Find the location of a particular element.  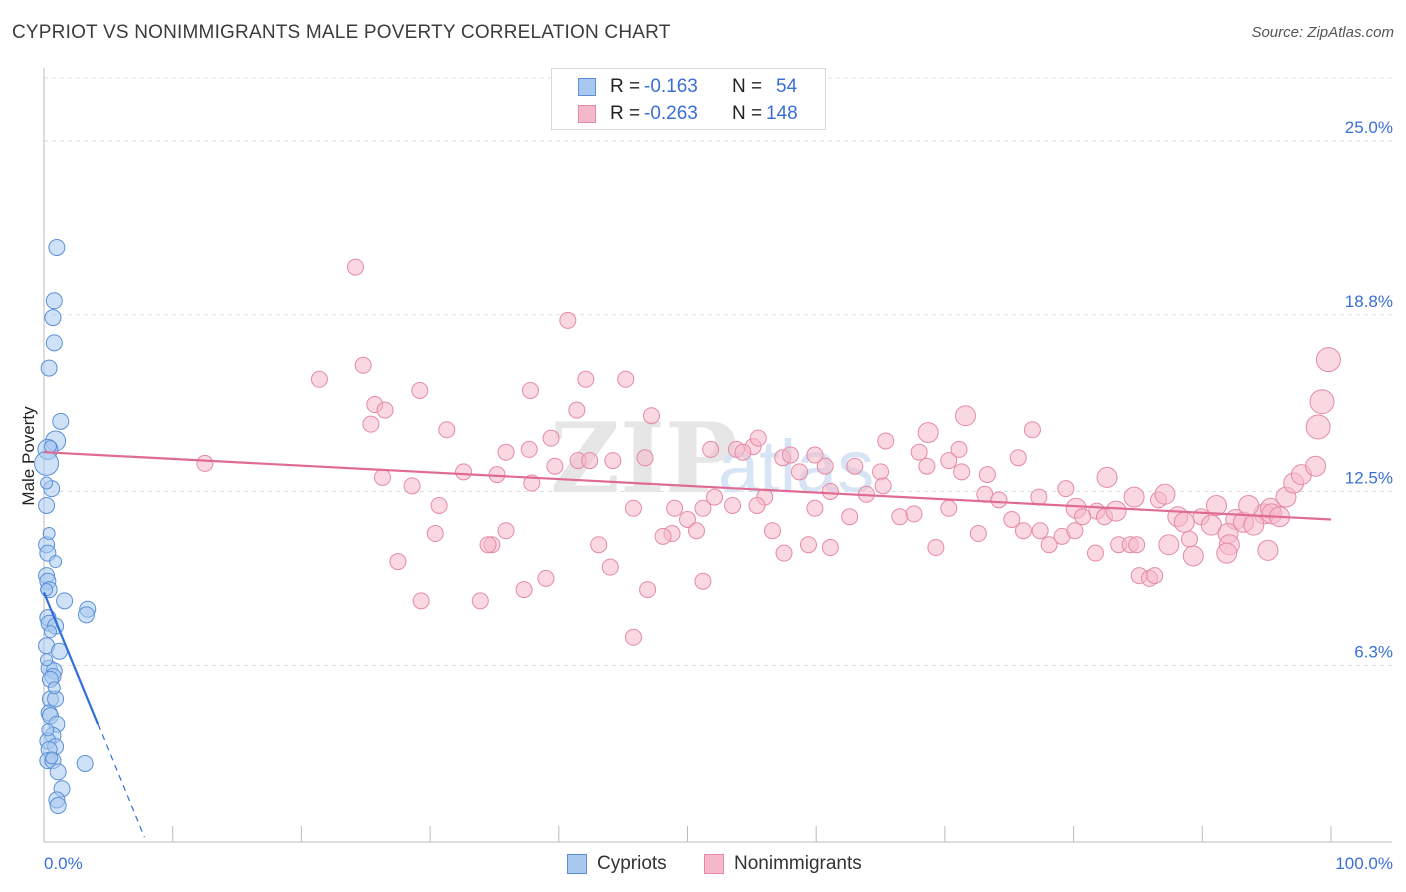

x-tick-label: 100.0% is located at coordinates (1364, 863).